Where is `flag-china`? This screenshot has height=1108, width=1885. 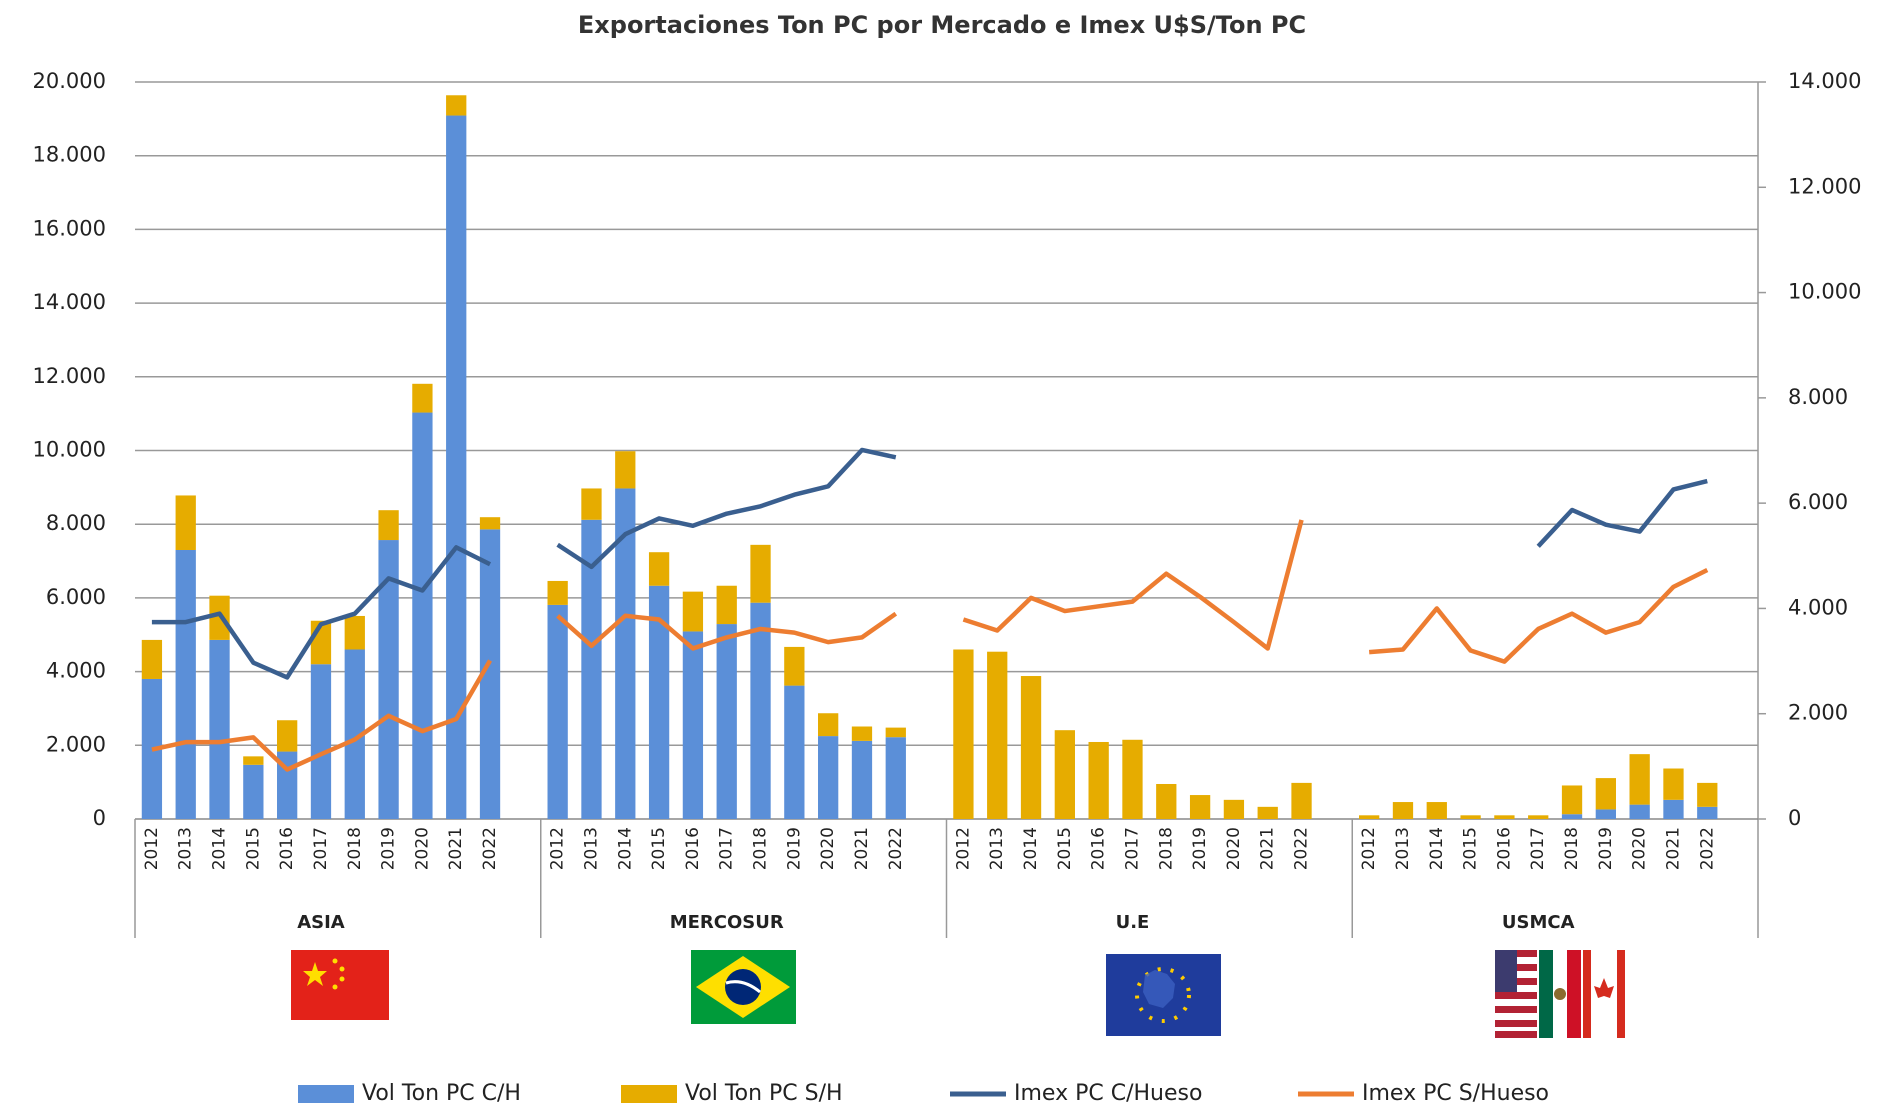 flag-china is located at coordinates (340, 985).